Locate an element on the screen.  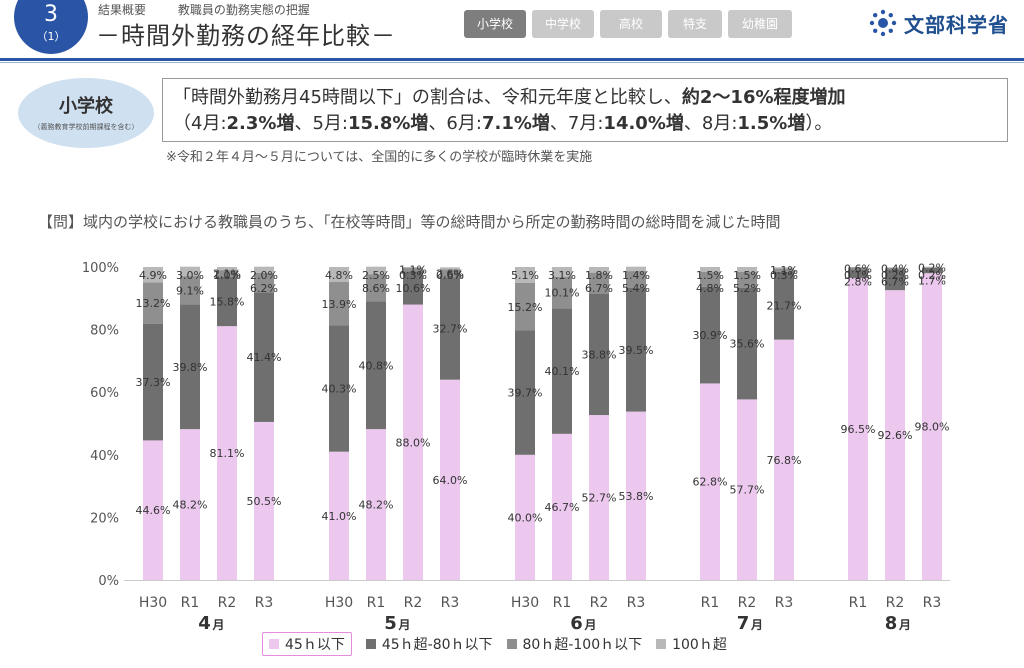
legend-item-over100: 100ｈ超 is located at coordinates (691, 644).